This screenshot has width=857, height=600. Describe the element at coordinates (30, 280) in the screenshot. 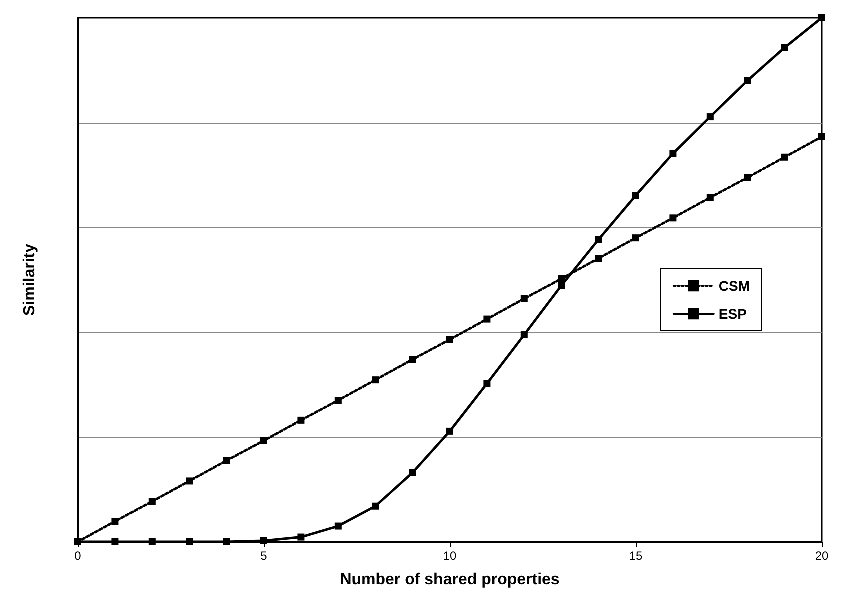

I see `y-axis-title: Similarity` at that location.